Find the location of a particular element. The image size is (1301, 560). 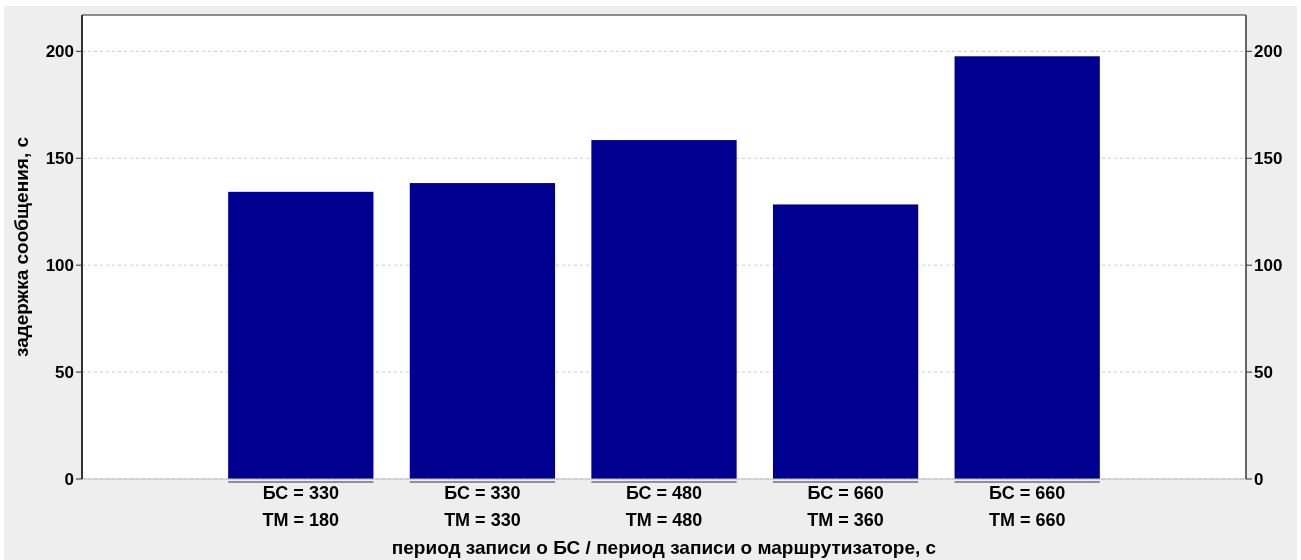

y-tick-label: 0 is located at coordinates (69, 479).